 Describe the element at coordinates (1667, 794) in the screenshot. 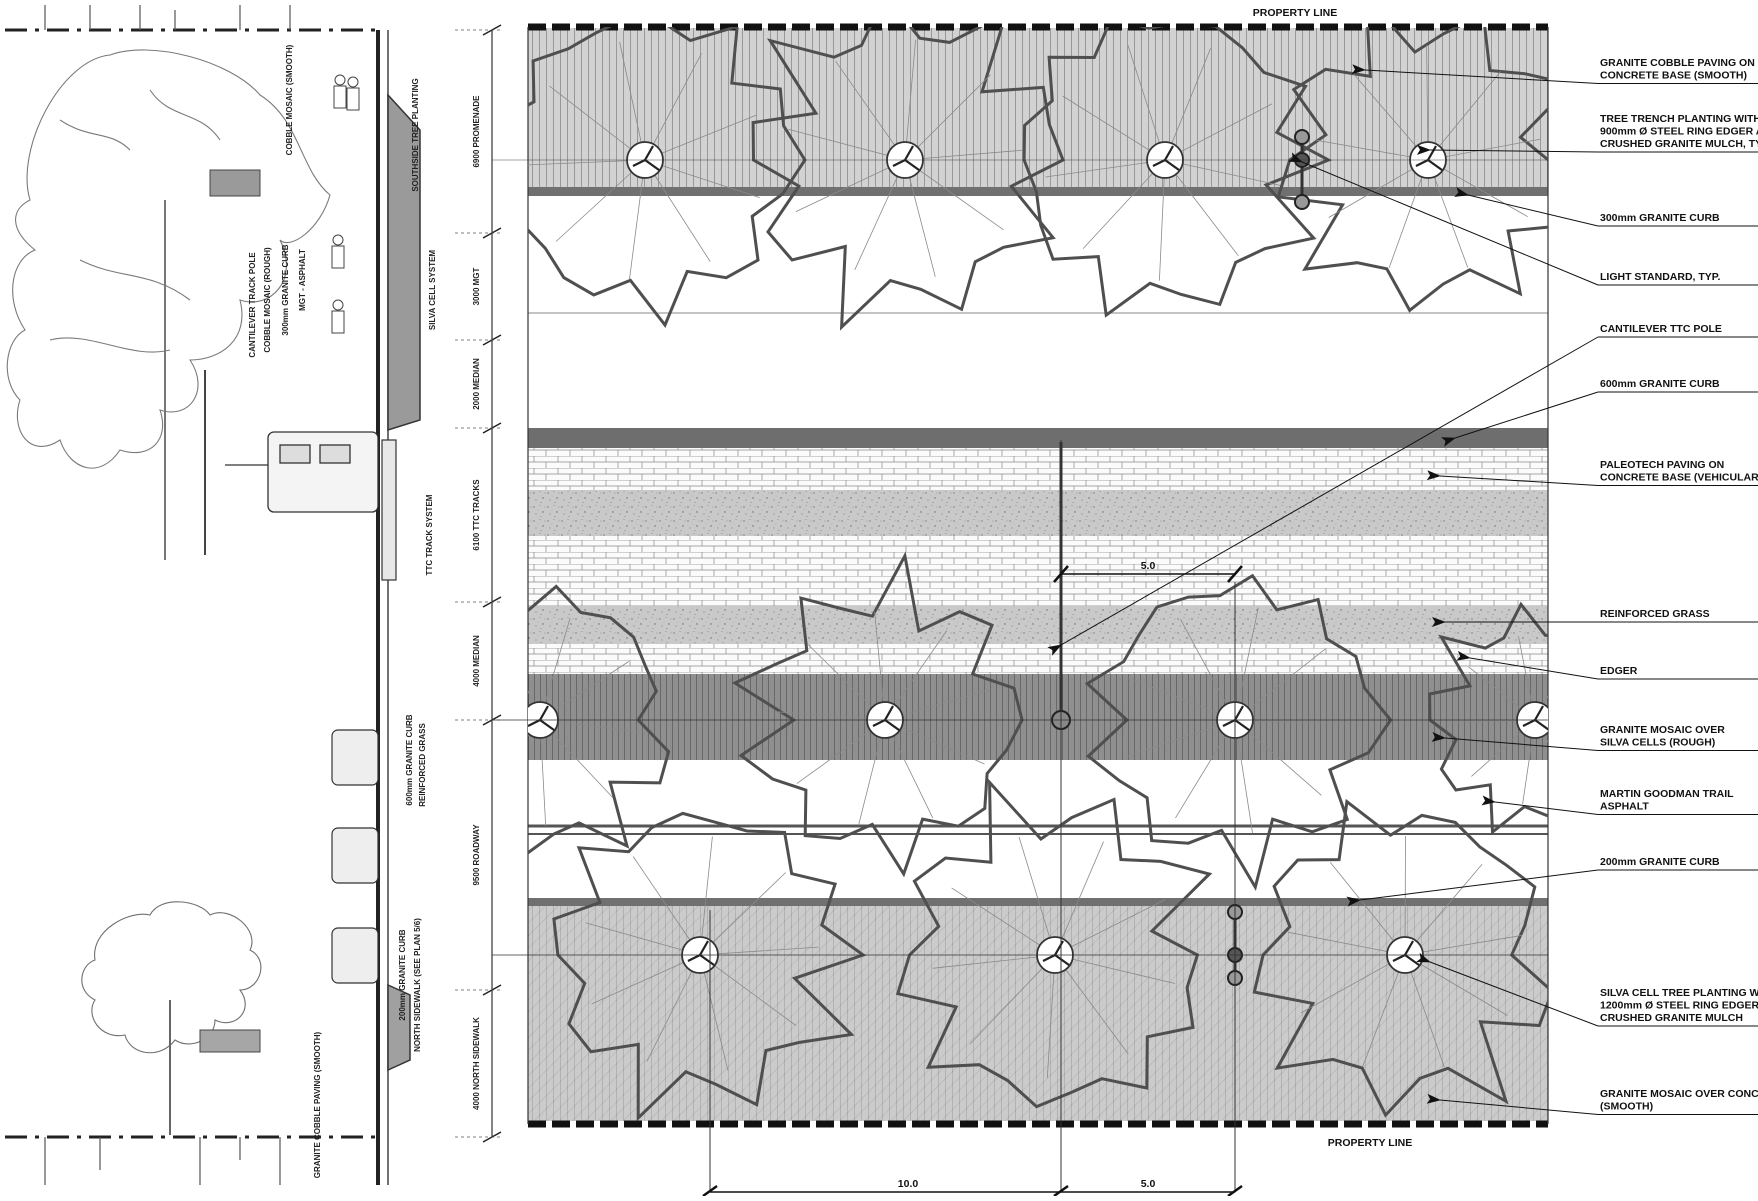

I see `callout-goodman-trail-line: MARTIN GOODMAN TRAIL` at that location.